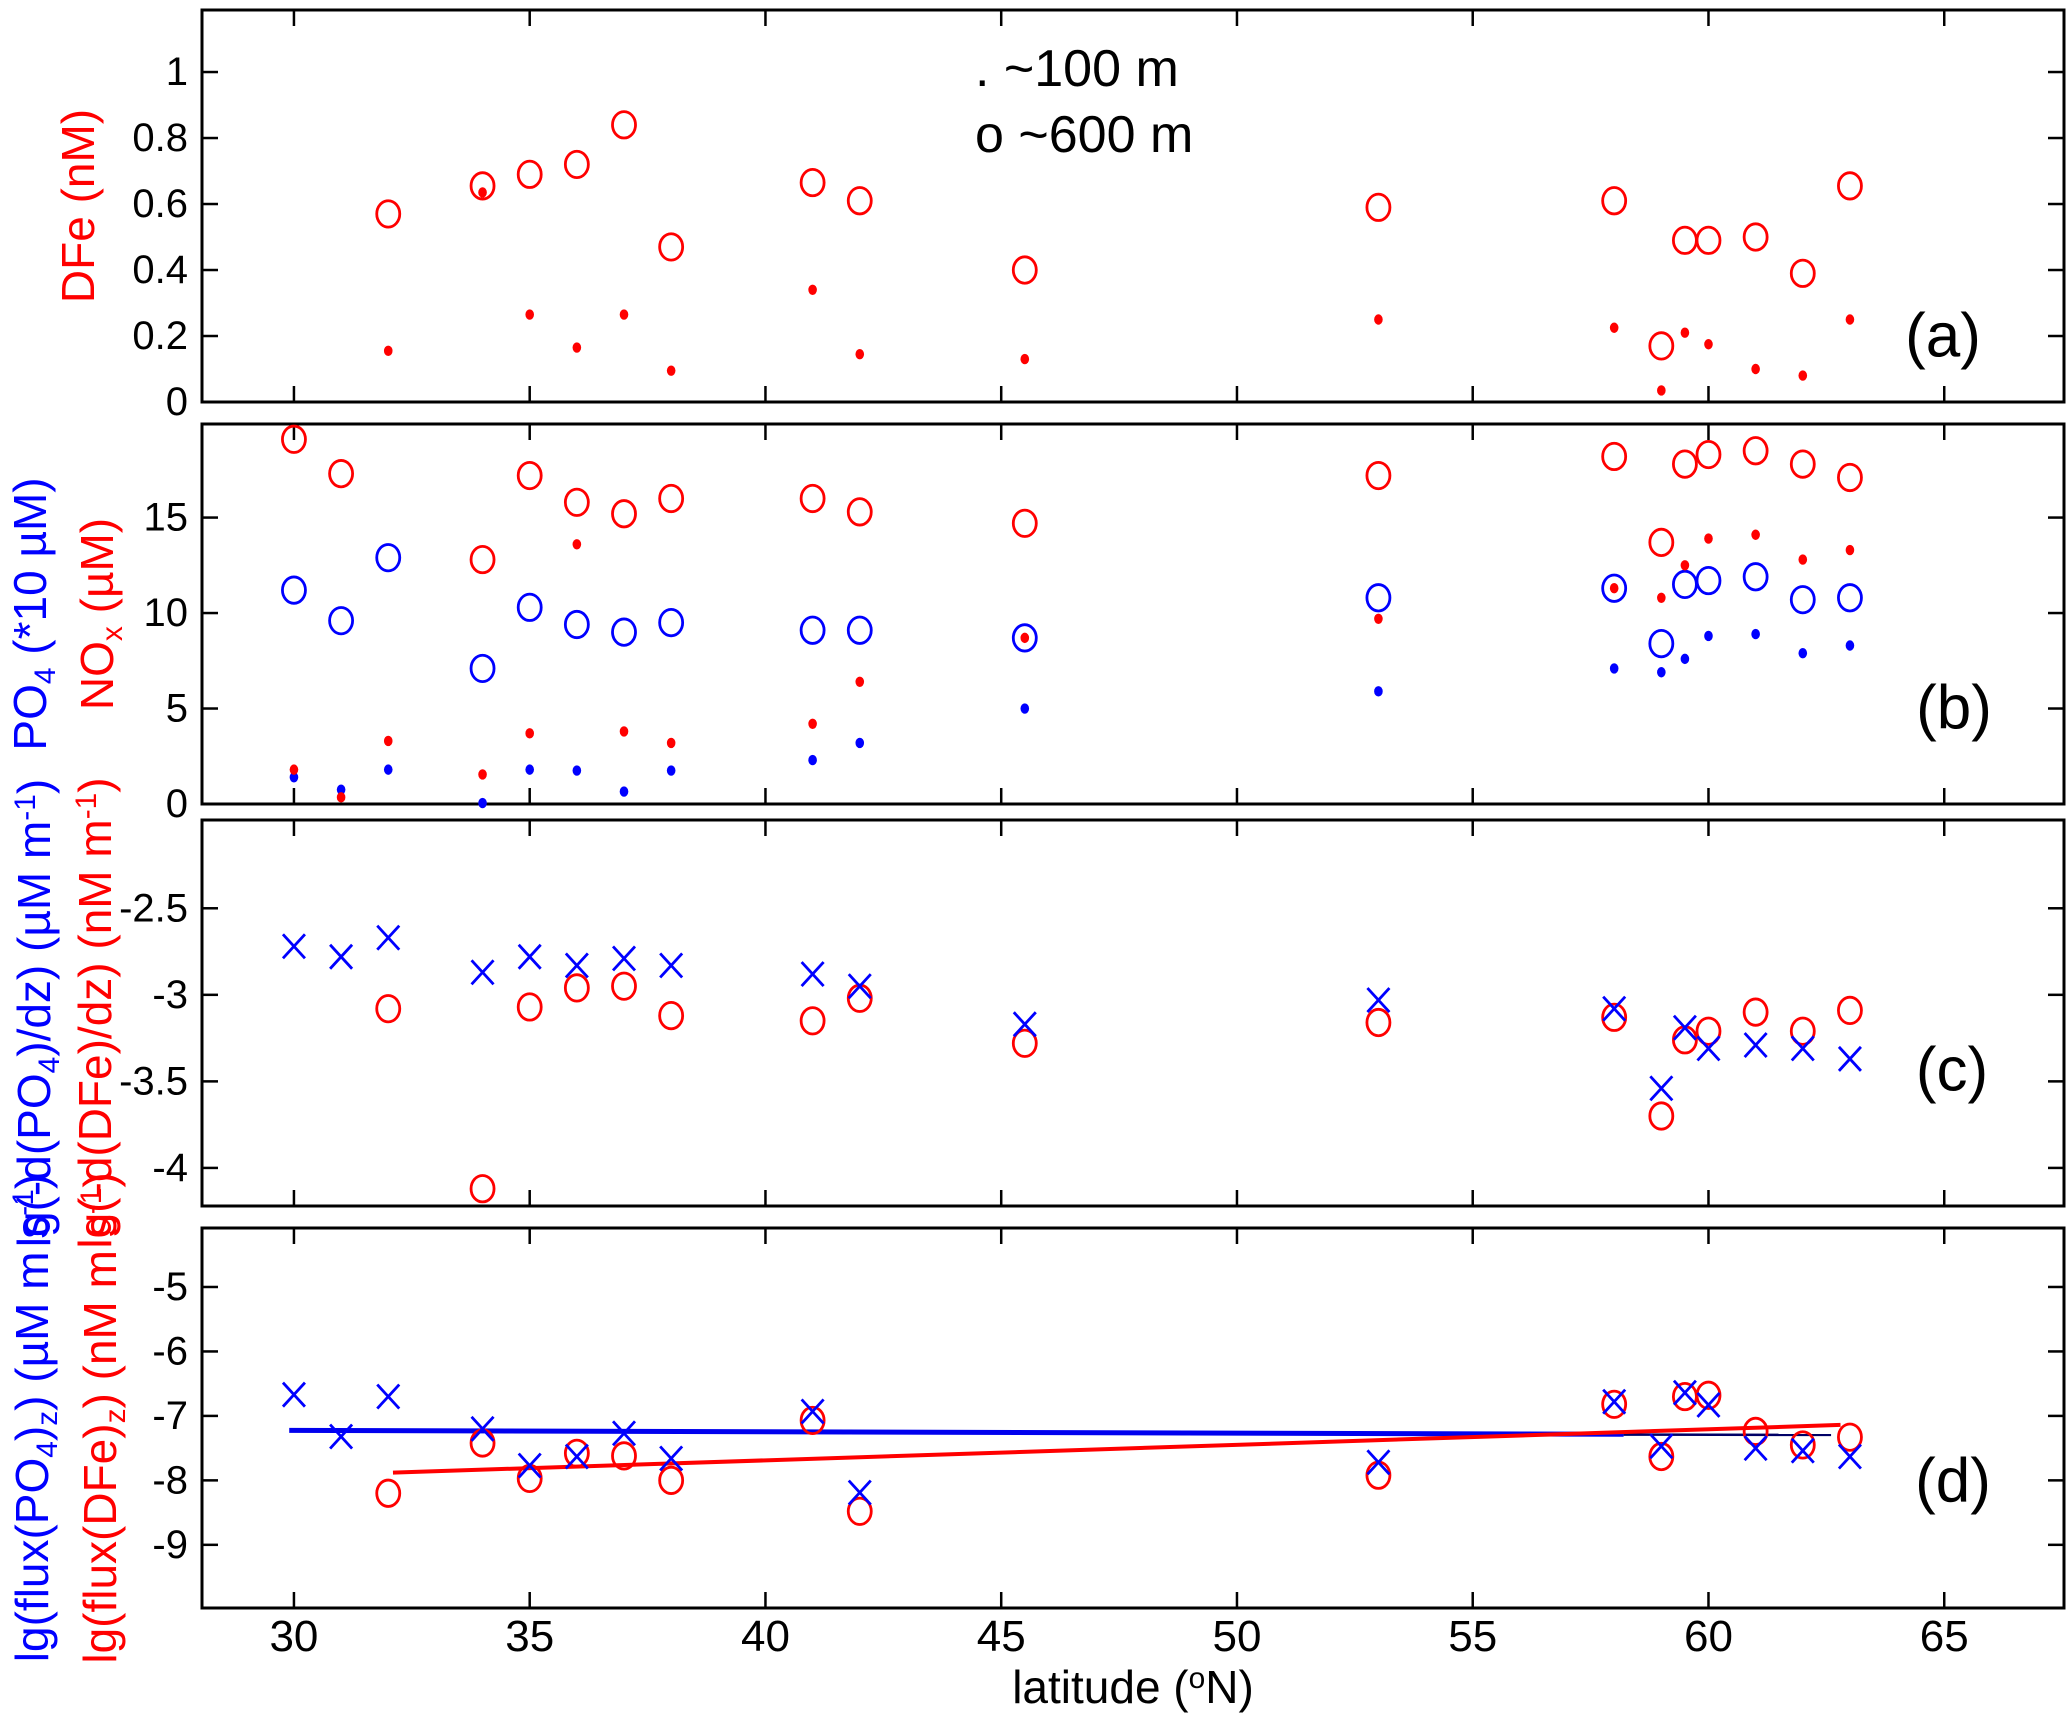  Describe the element at coordinates (160, 336) in the screenshot. I see `y-tick-label: 0.2` at that location.